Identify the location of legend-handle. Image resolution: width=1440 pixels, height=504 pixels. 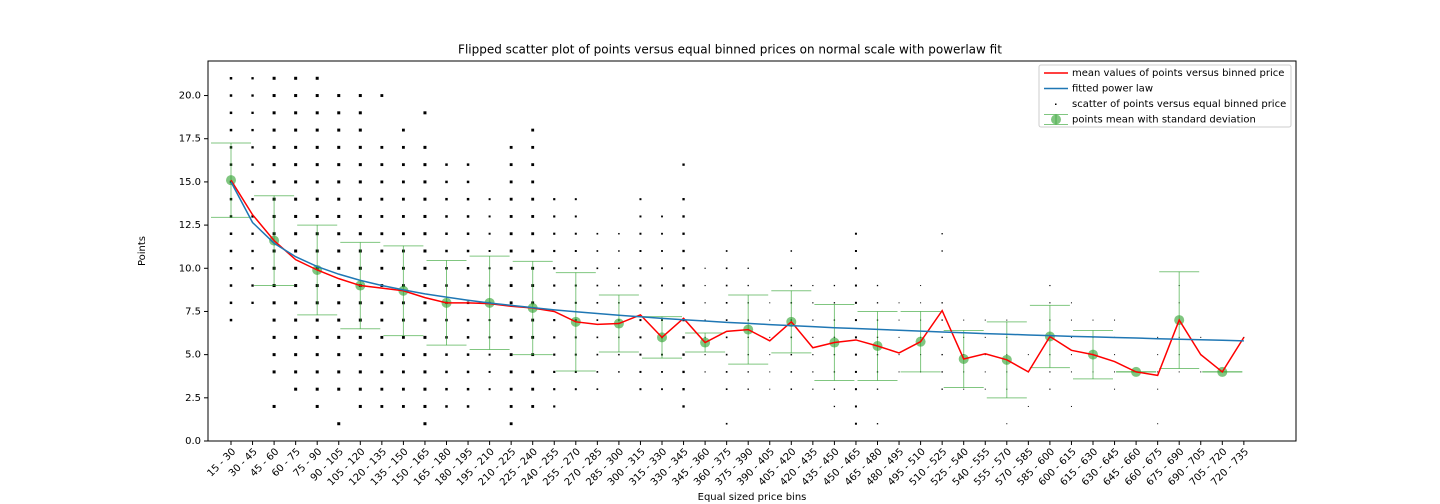
(1056, 119).